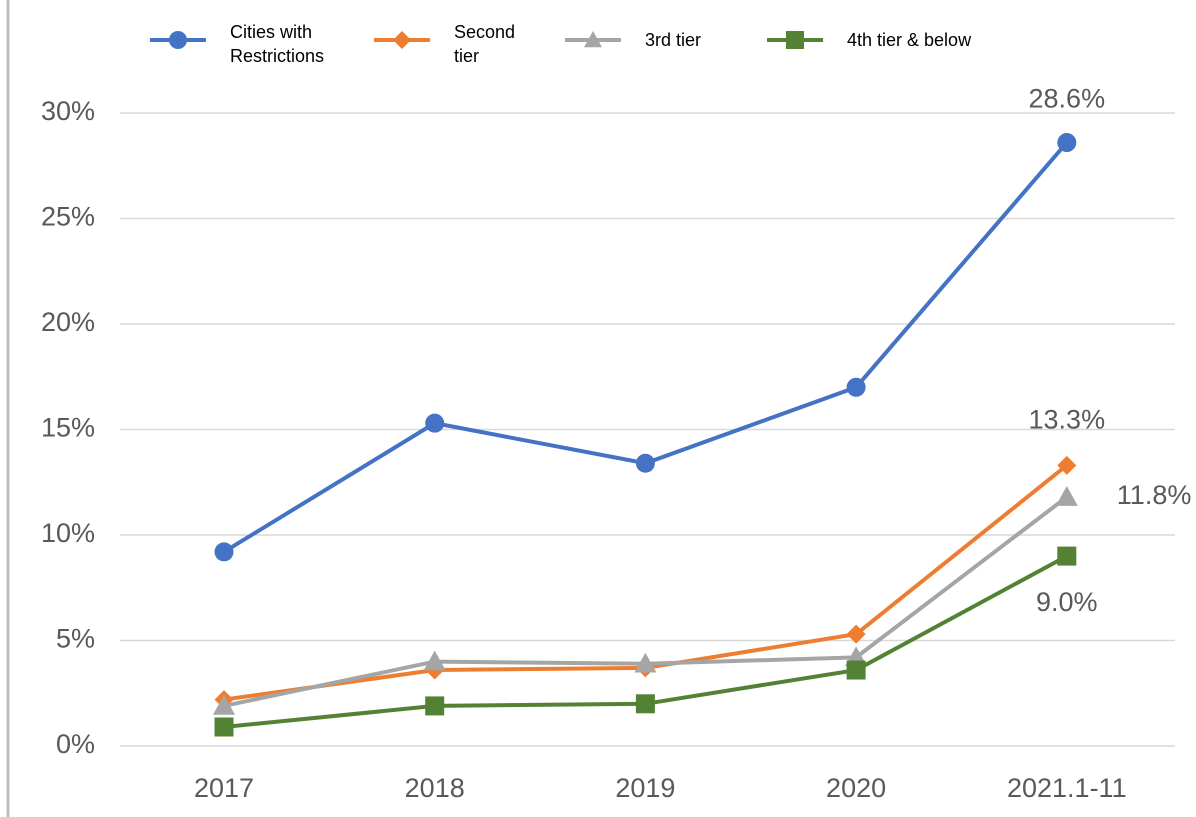 The width and height of the screenshot is (1196, 817). I want to click on x-tick-label: 2020, so click(856, 788).